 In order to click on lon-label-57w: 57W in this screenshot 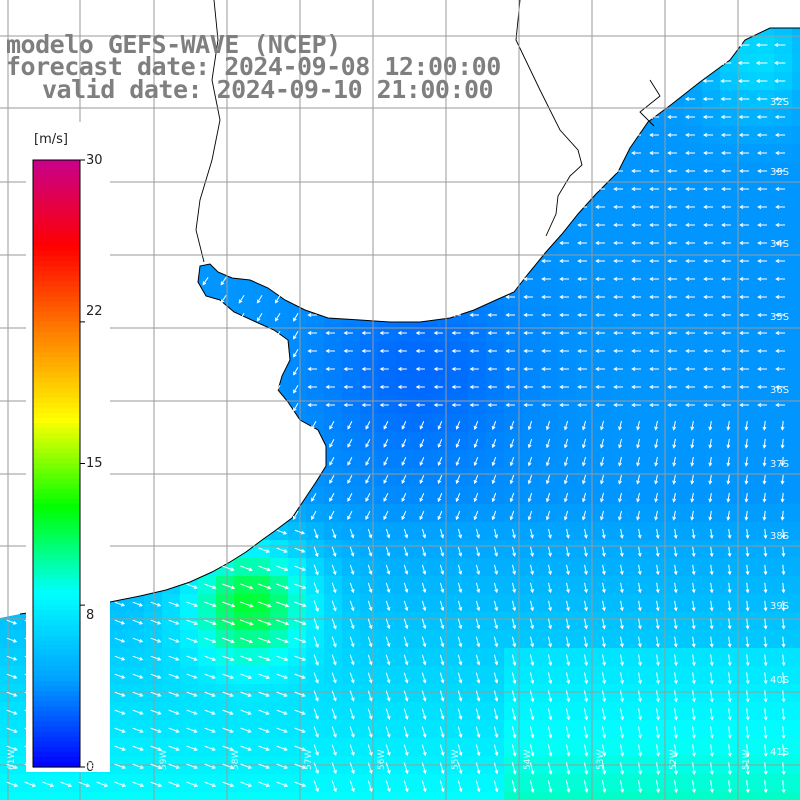, I will do `click(309, 759)`.